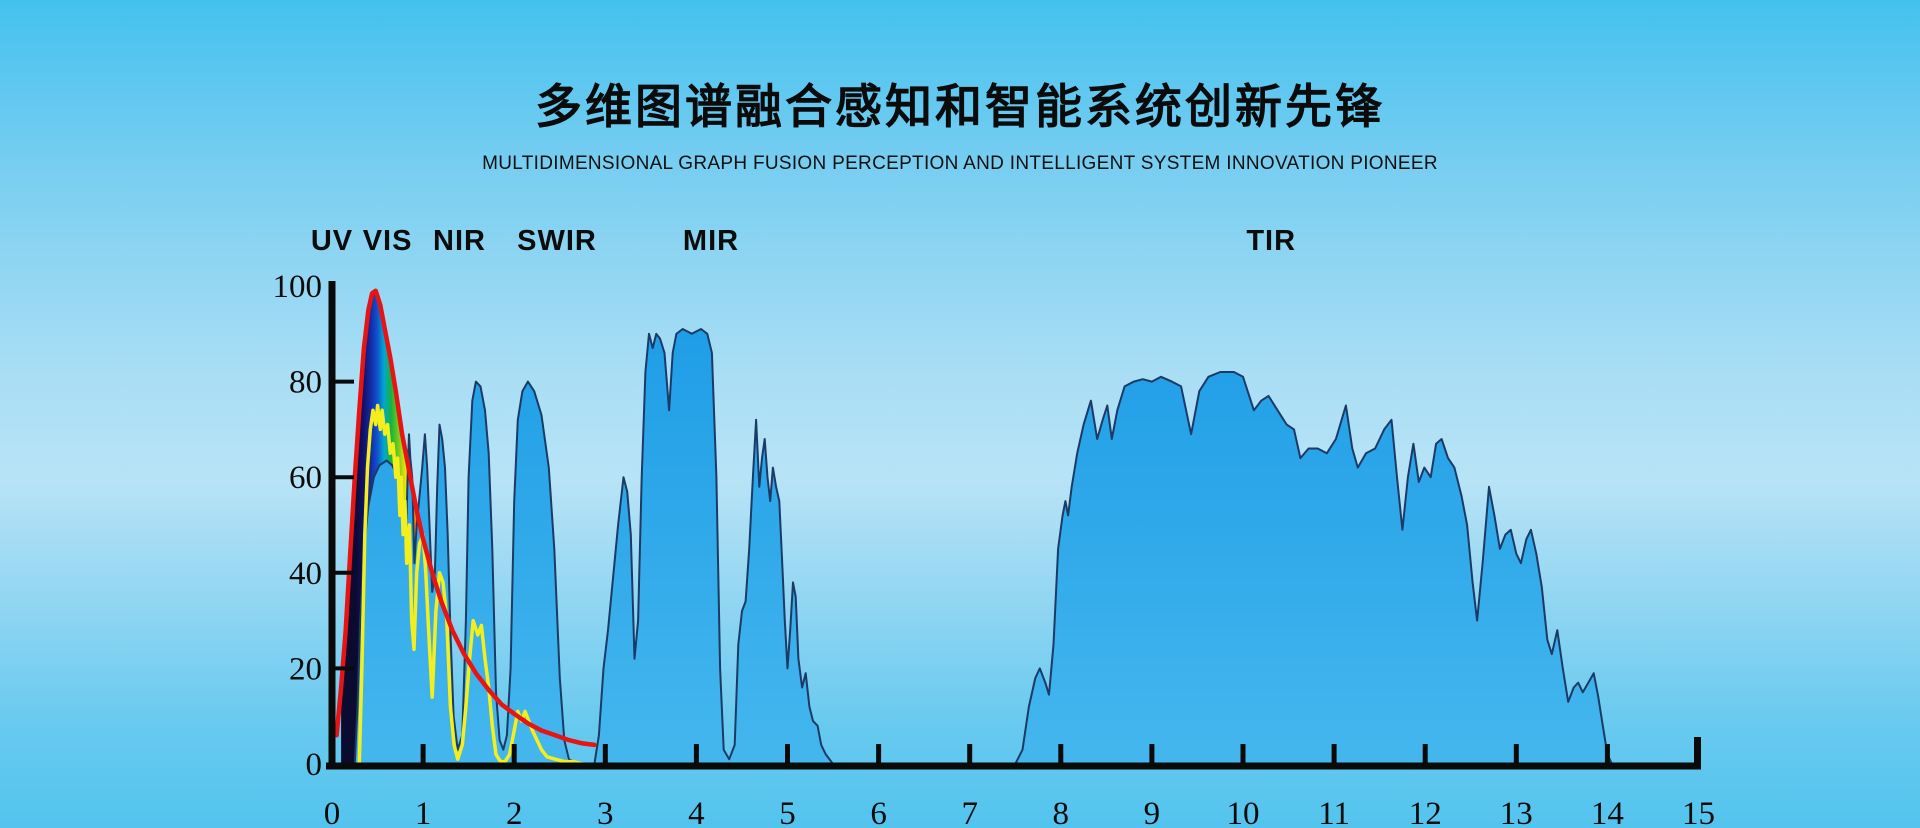  I want to click on x-tick-label: 12, so click(1425, 812).